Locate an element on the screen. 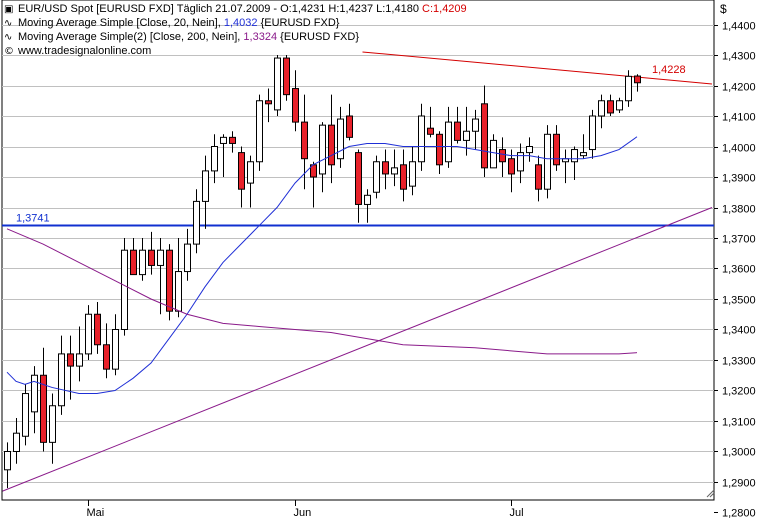 The width and height of the screenshot is (769, 520). chart-icon: ▣ is located at coordinates (9, 9).